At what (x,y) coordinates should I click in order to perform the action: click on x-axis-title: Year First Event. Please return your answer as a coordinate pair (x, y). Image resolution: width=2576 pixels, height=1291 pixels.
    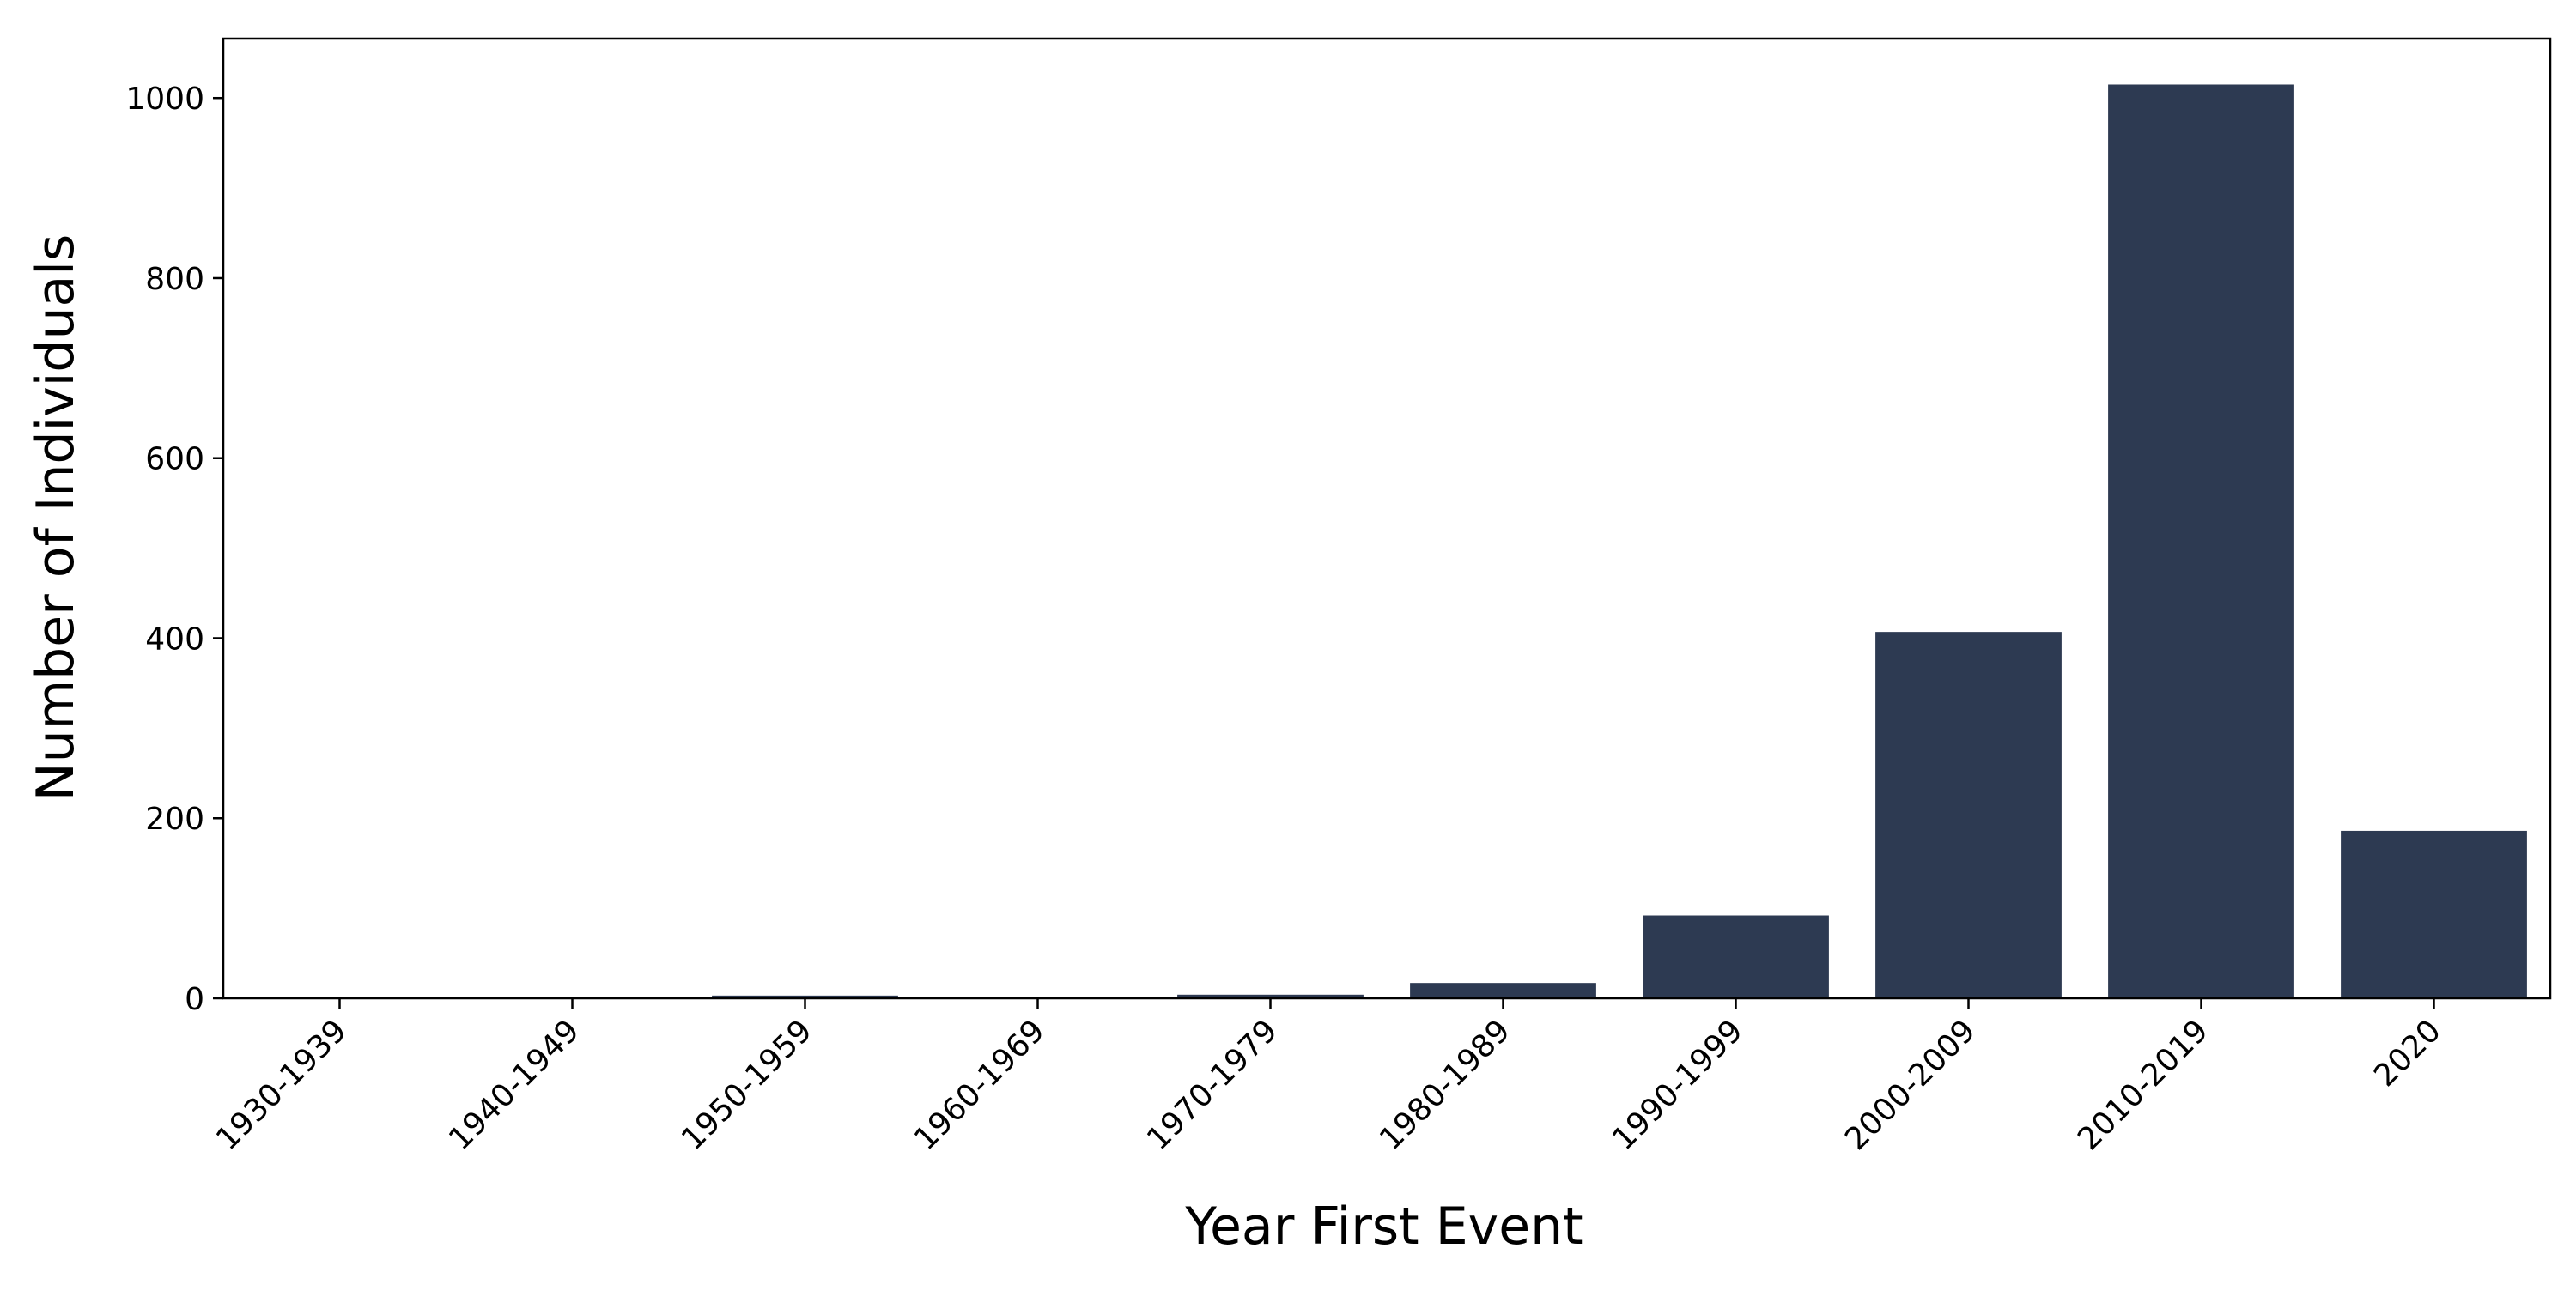
    Looking at the image, I should click on (1383, 1227).